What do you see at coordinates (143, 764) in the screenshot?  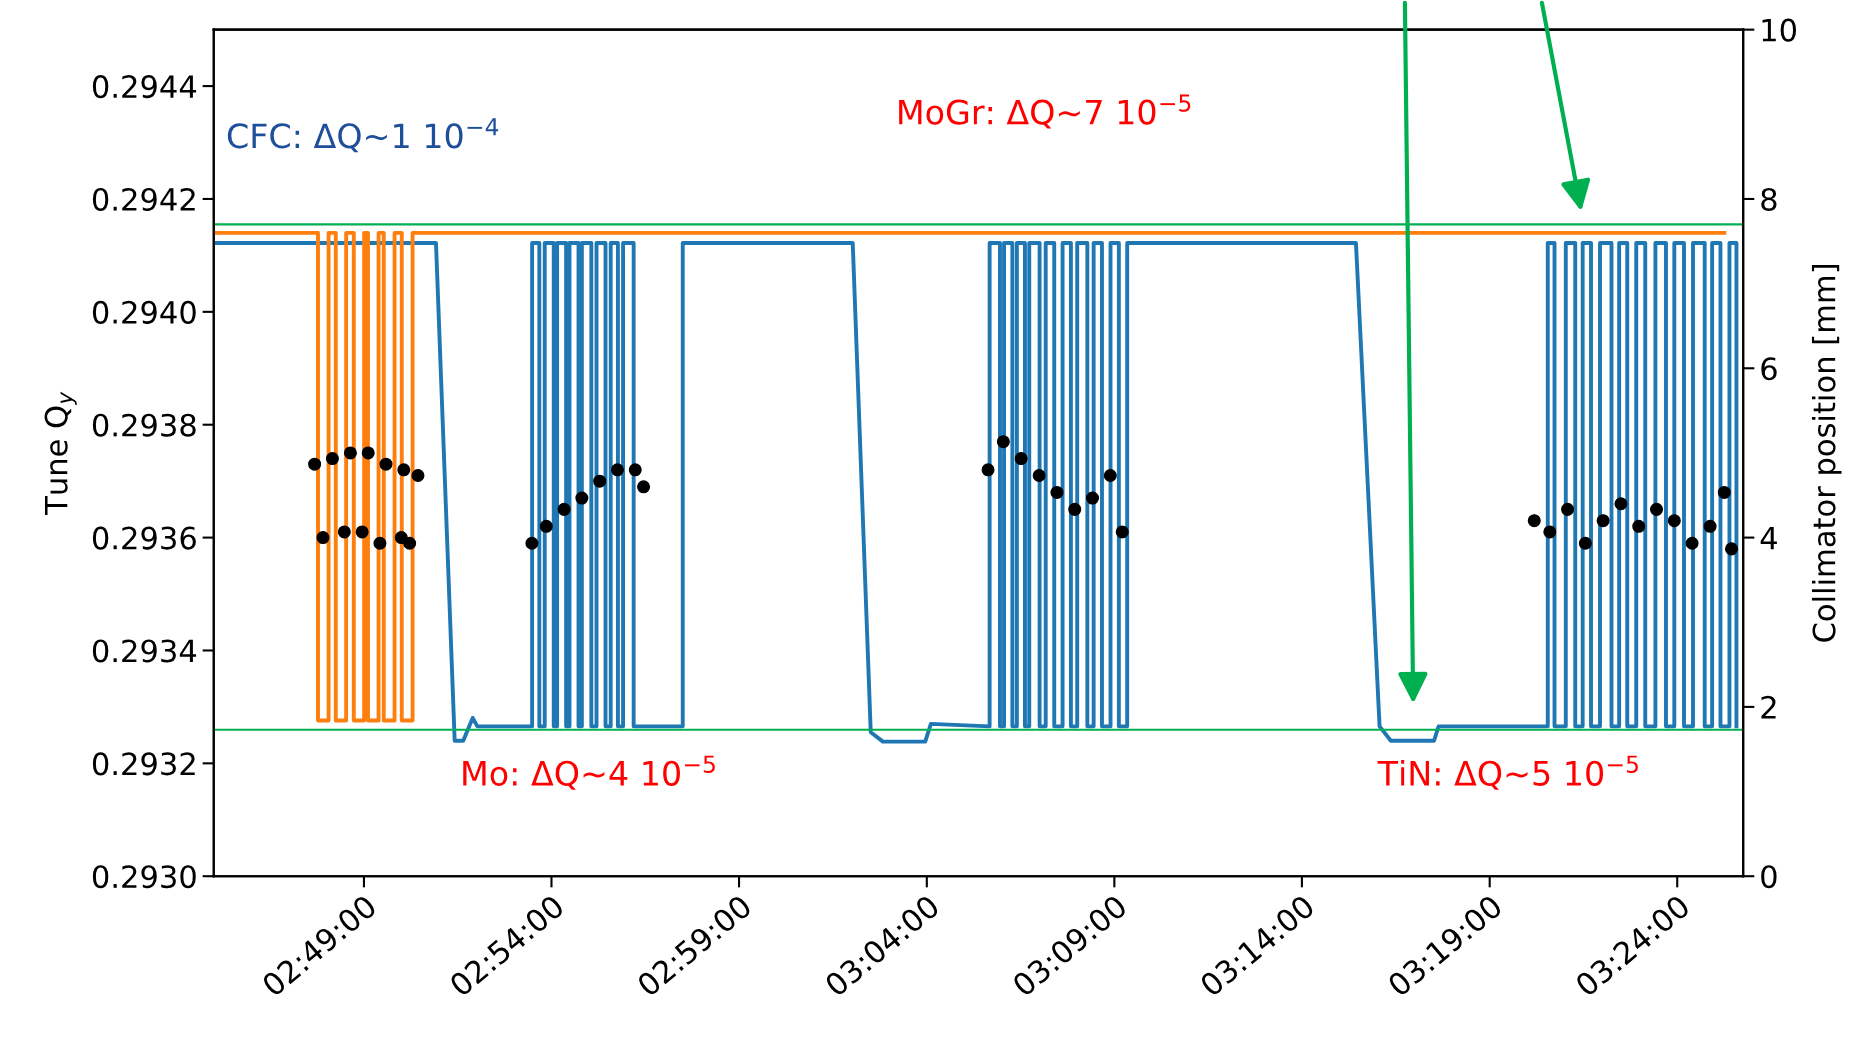 I see `y-tick-label: 0.2932` at bounding box center [143, 764].